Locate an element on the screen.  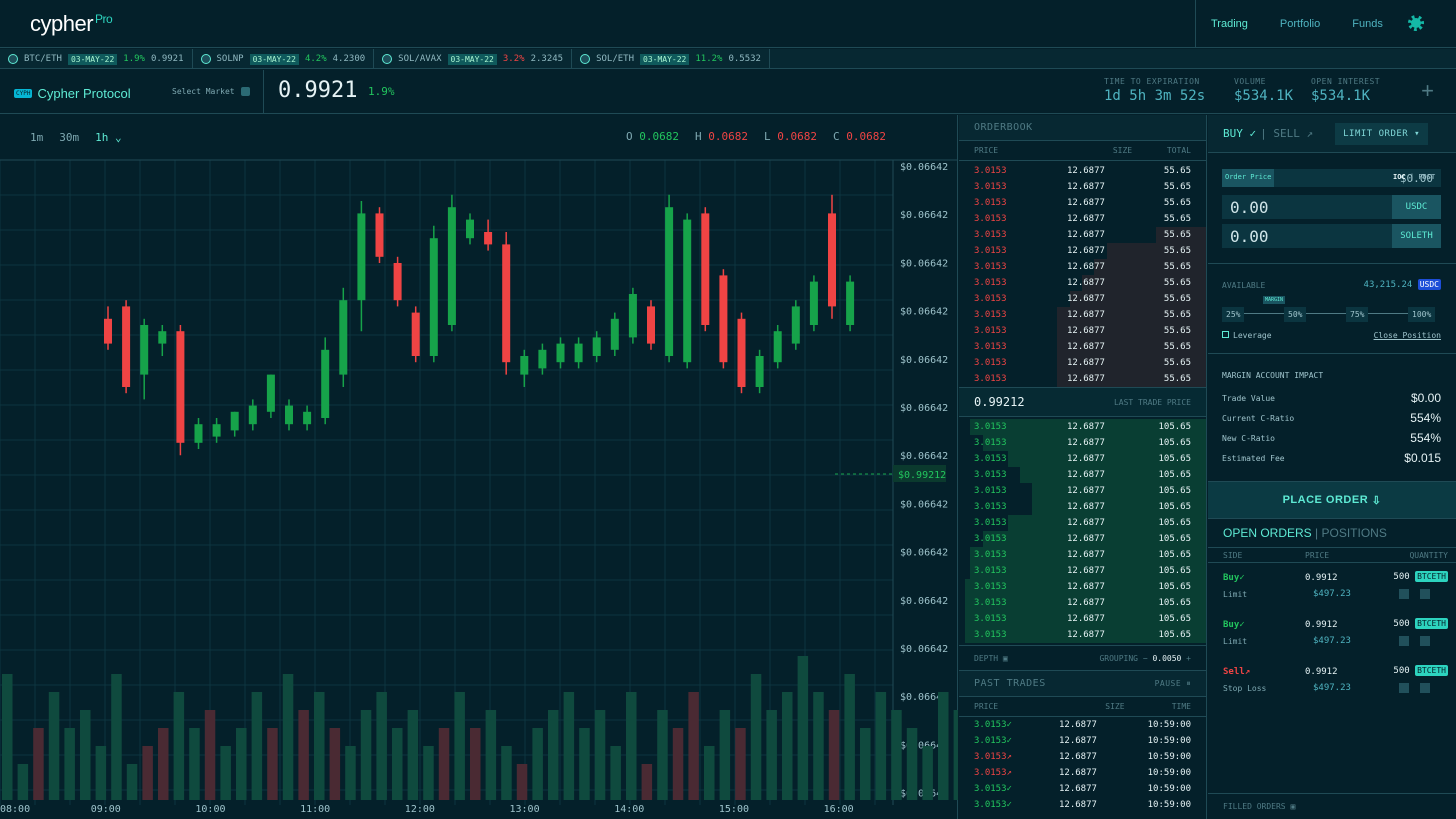
grouping-control: GROUPING − 0.0050 + is located at coordinates (1145, 658).